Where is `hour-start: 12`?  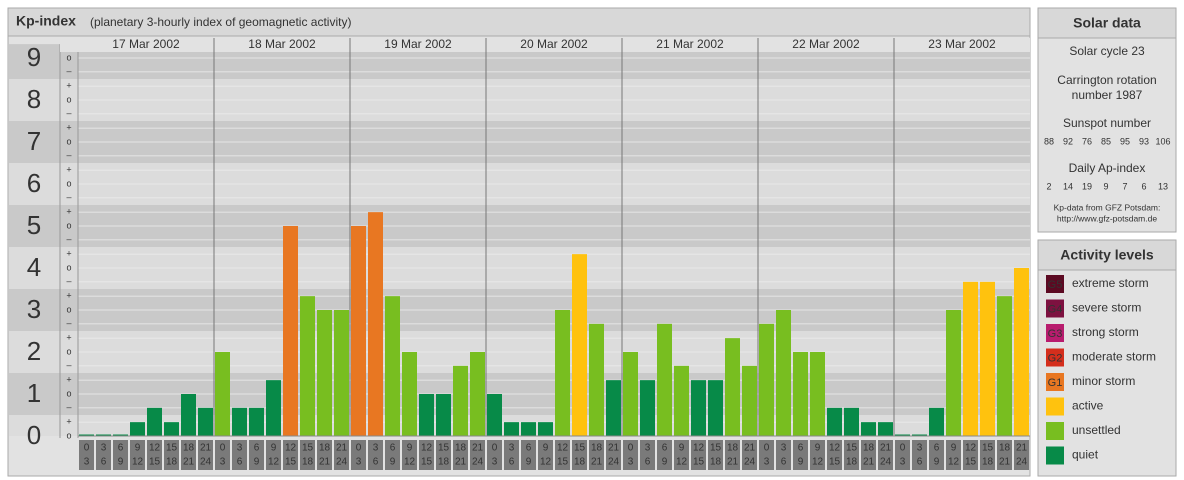
hour-start: 12 is located at coordinates (835, 448).